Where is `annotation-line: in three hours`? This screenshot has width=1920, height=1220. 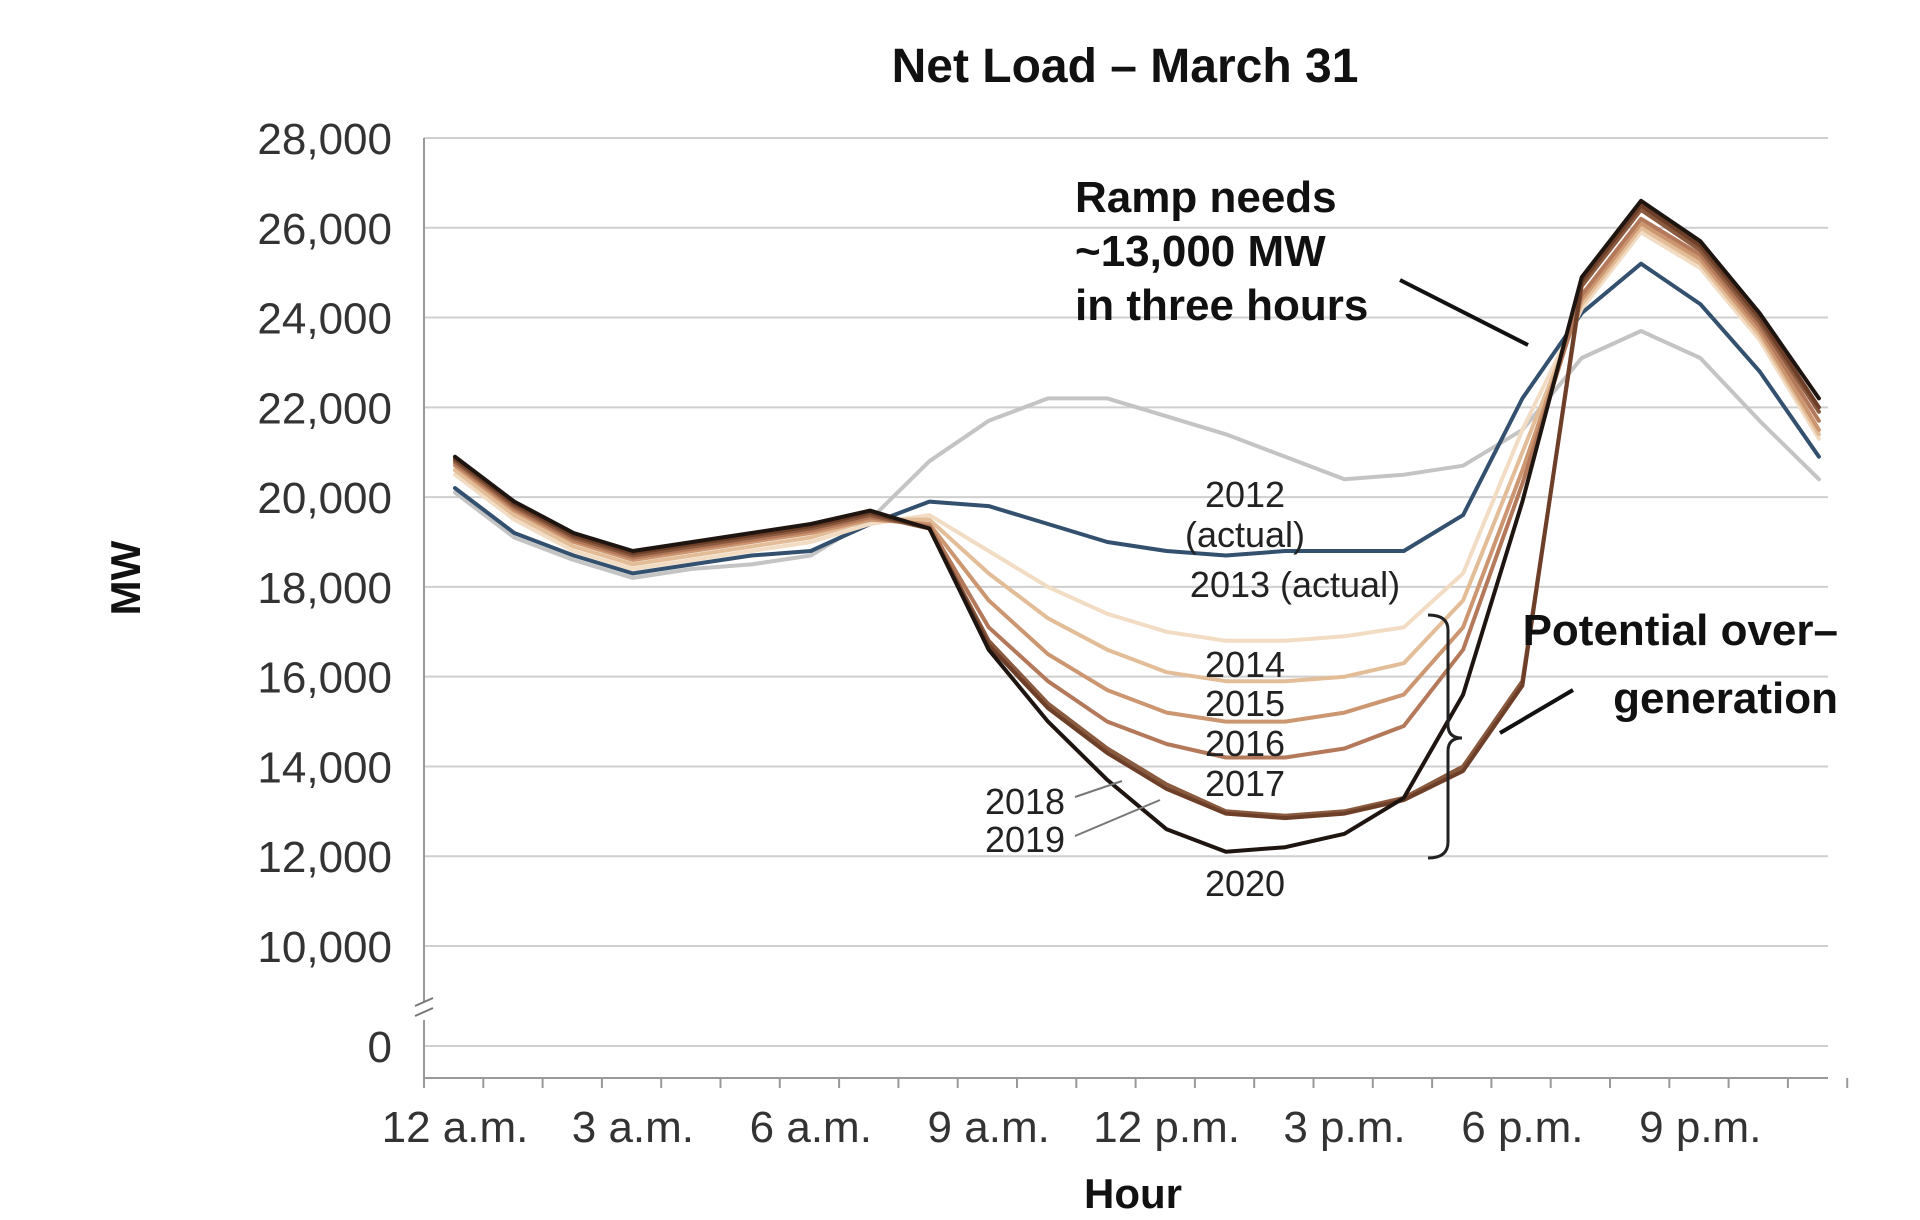
annotation-line: in three hours is located at coordinates (1221, 305).